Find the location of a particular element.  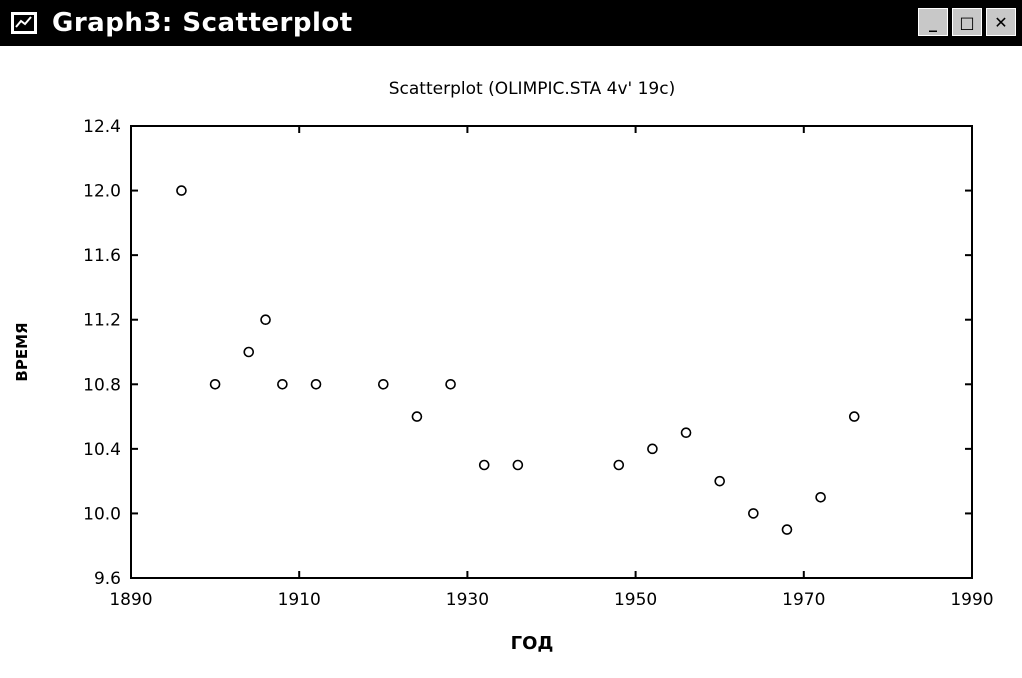

x-axis-label: ГОД is located at coordinates (532, 643).